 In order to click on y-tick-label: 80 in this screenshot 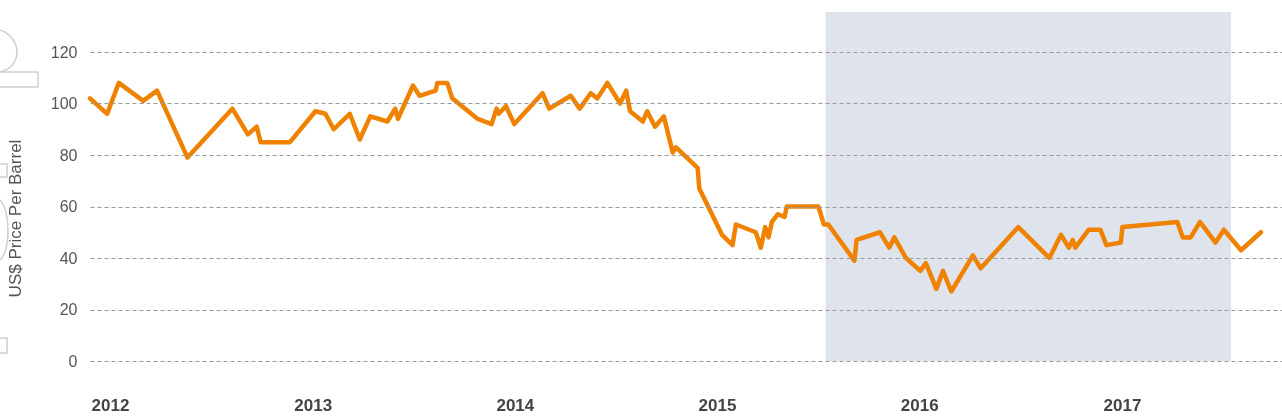, I will do `click(68, 155)`.